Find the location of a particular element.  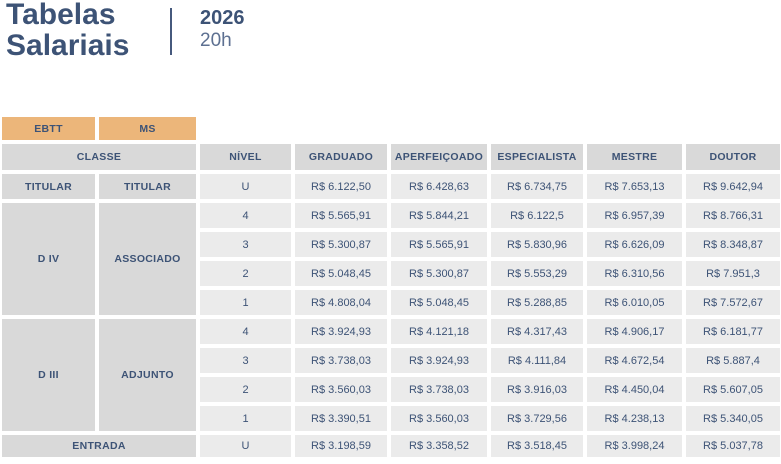

salary-cell: R$ 7.951,3 is located at coordinates (733, 273).